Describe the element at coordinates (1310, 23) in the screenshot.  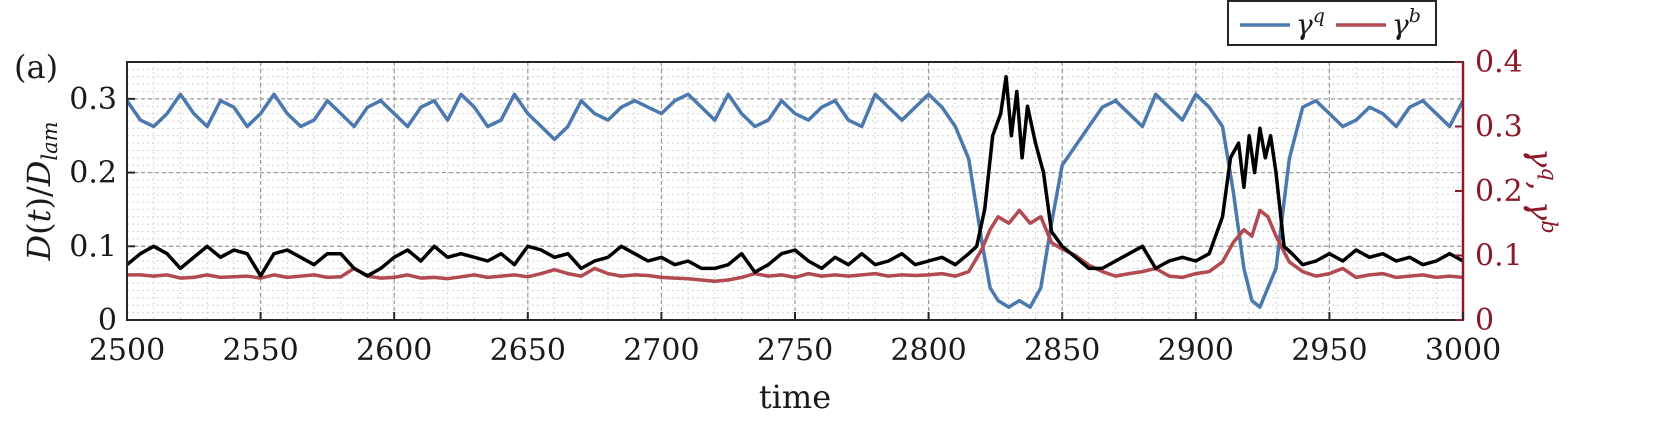
I see `legend-label-gamma-q: γq` at that location.